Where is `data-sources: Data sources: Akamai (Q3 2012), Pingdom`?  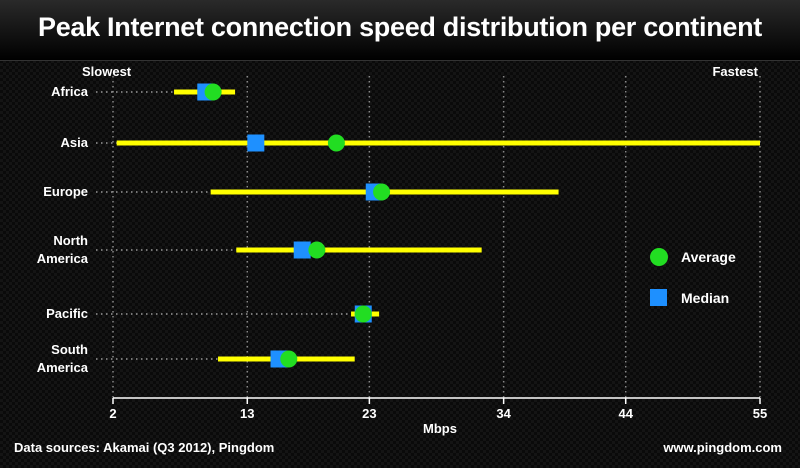 data-sources: Data sources: Akamai (Q3 2012), Pingdom is located at coordinates (144, 447).